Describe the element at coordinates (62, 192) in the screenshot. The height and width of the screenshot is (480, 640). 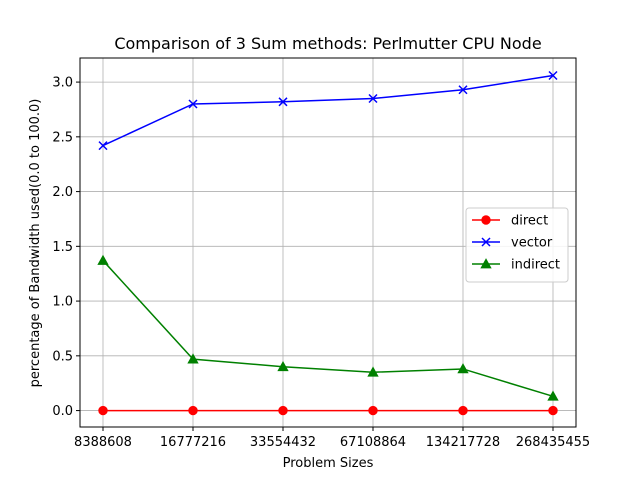
I see `y-tick-label: 2.0` at that location.